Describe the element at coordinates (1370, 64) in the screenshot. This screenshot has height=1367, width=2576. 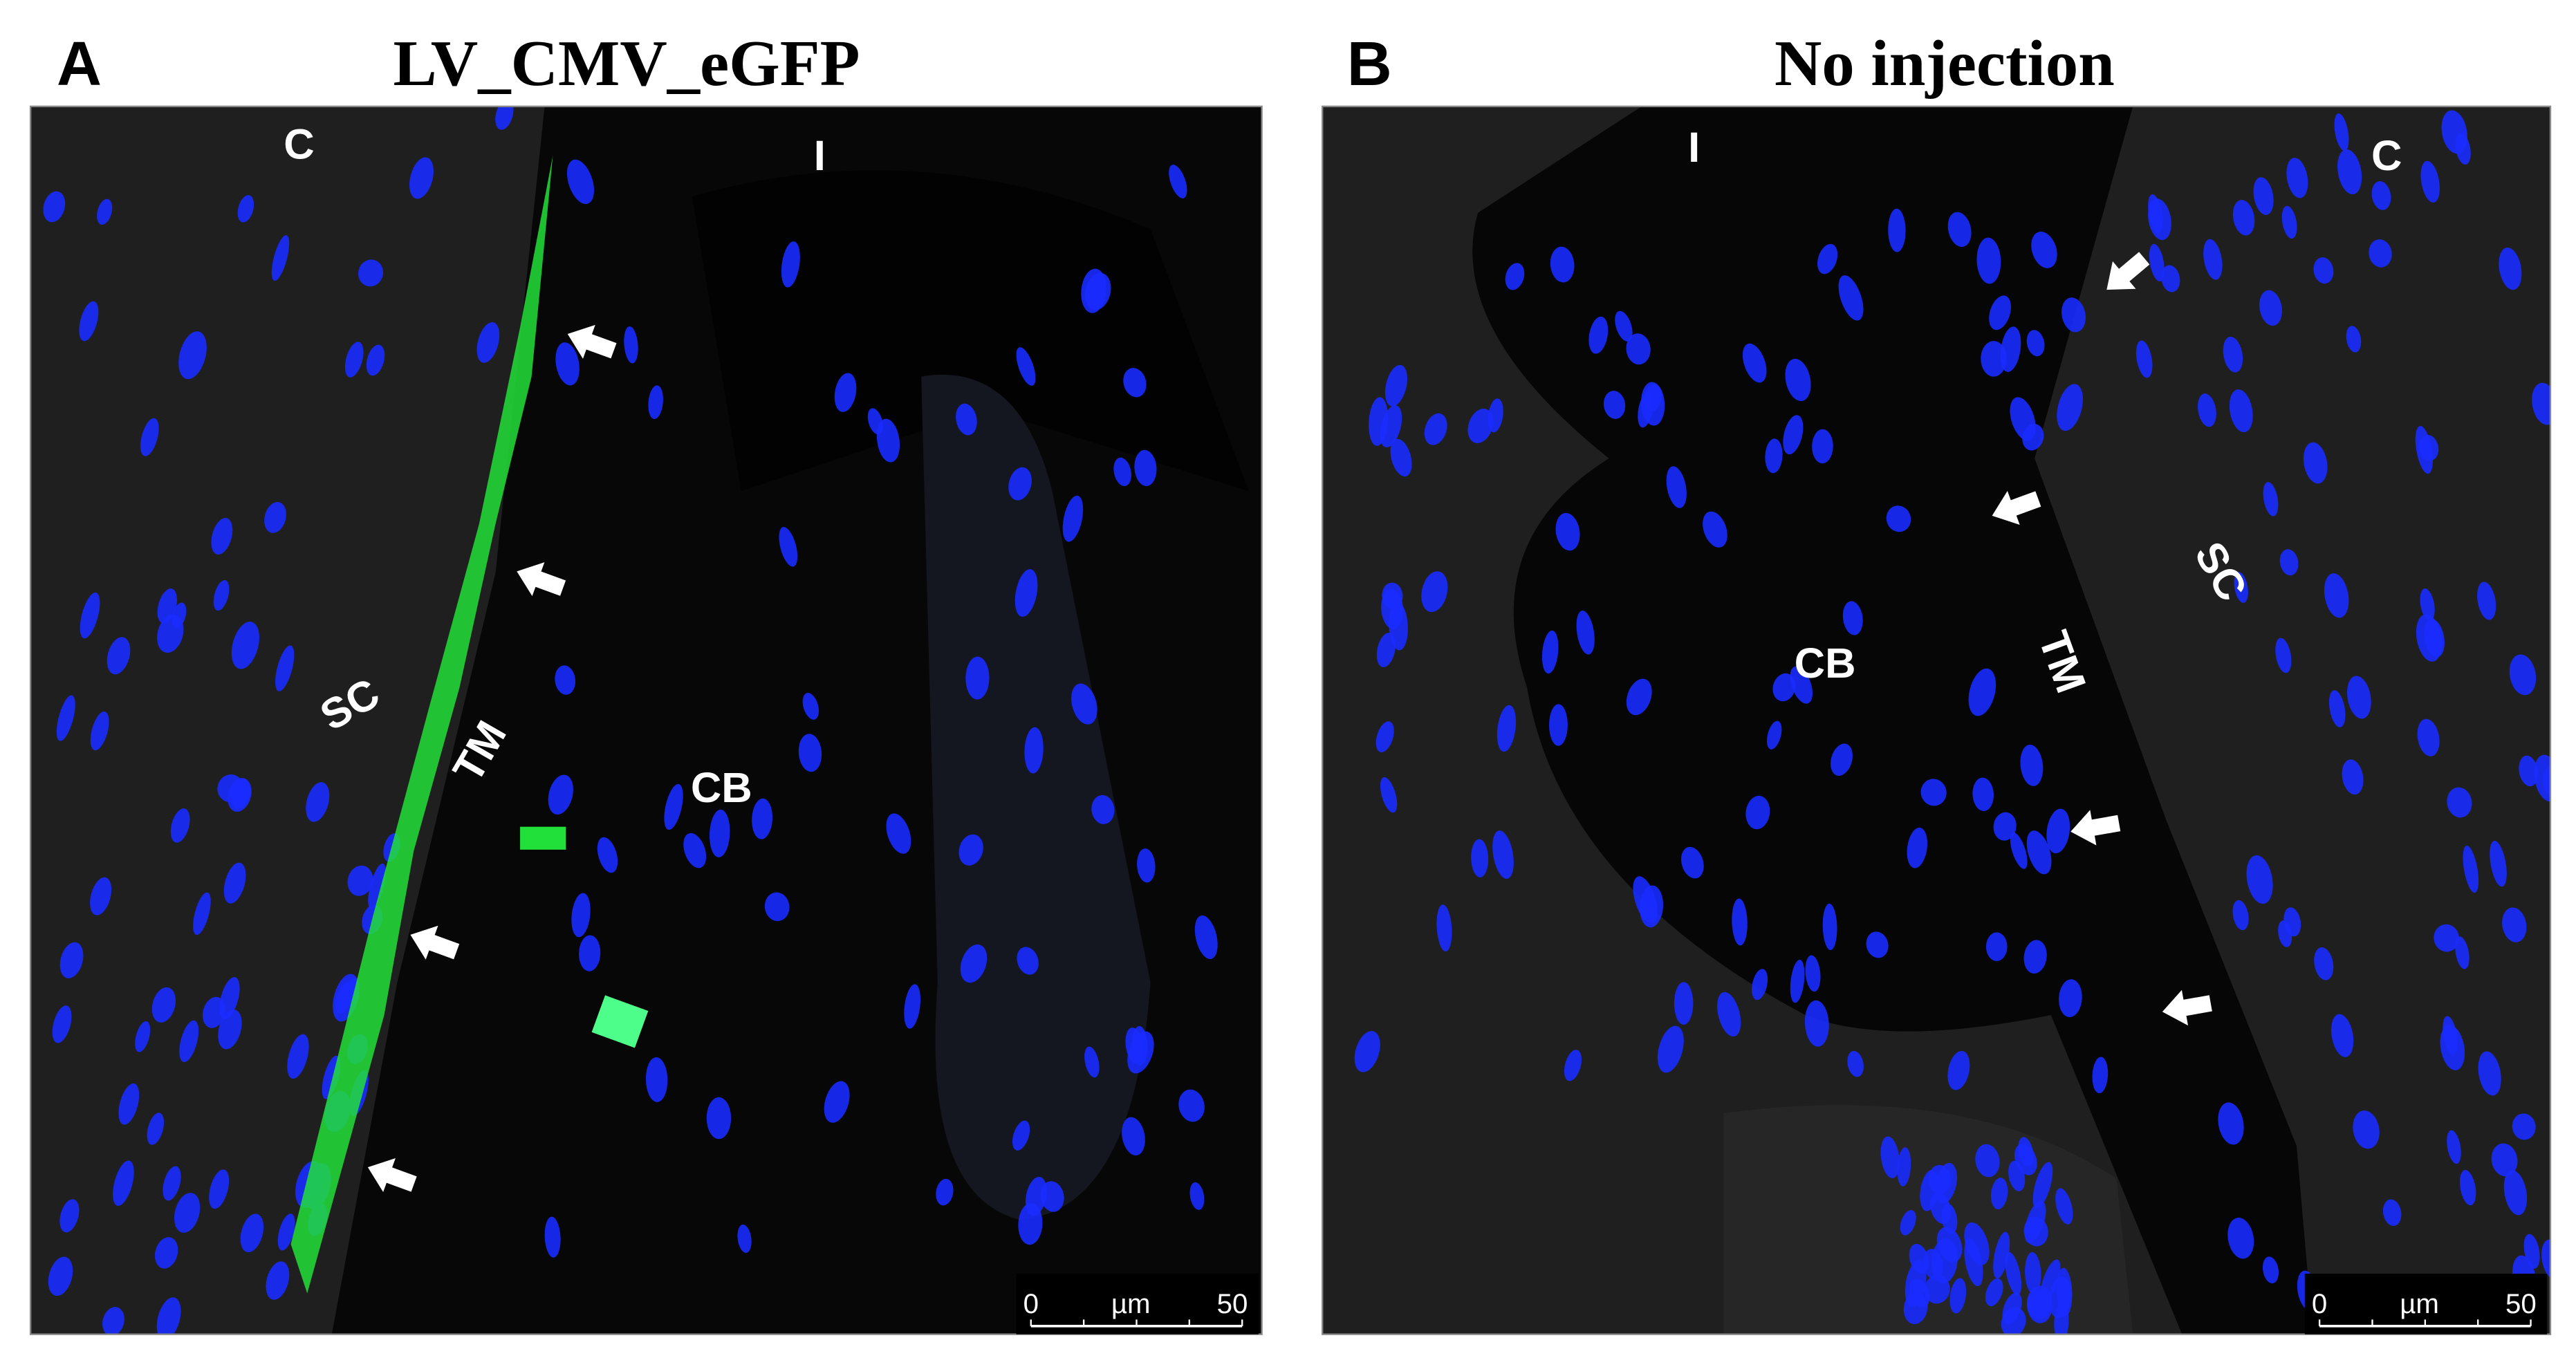
I see `panel-letter: B` at that location.